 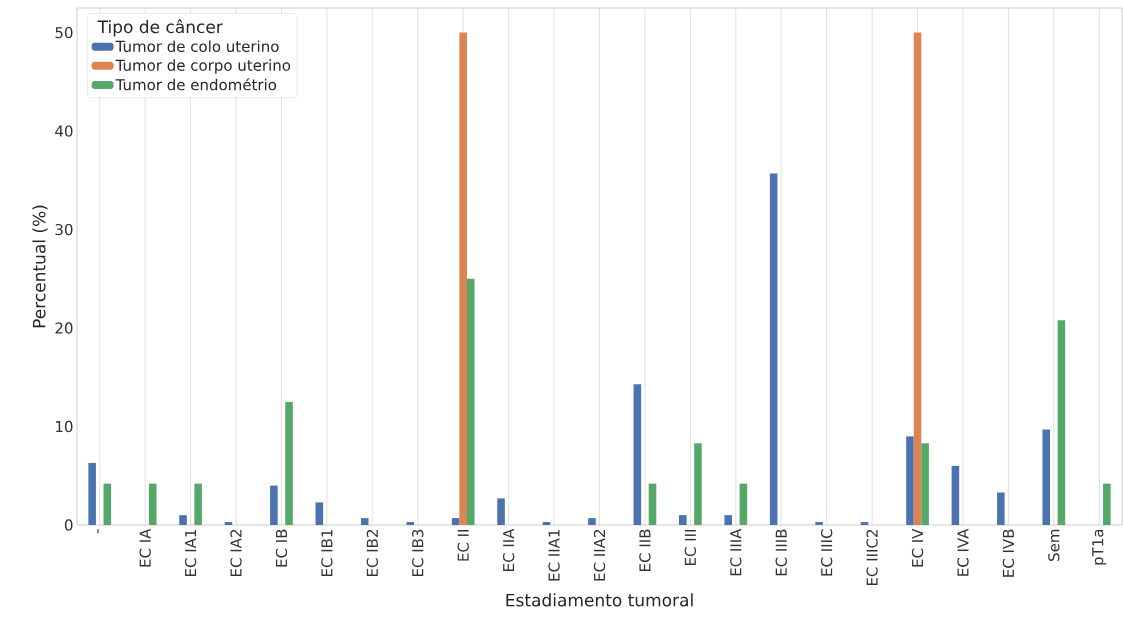 I want to click on y-tick-label: 40, so click(x=64, y=131).